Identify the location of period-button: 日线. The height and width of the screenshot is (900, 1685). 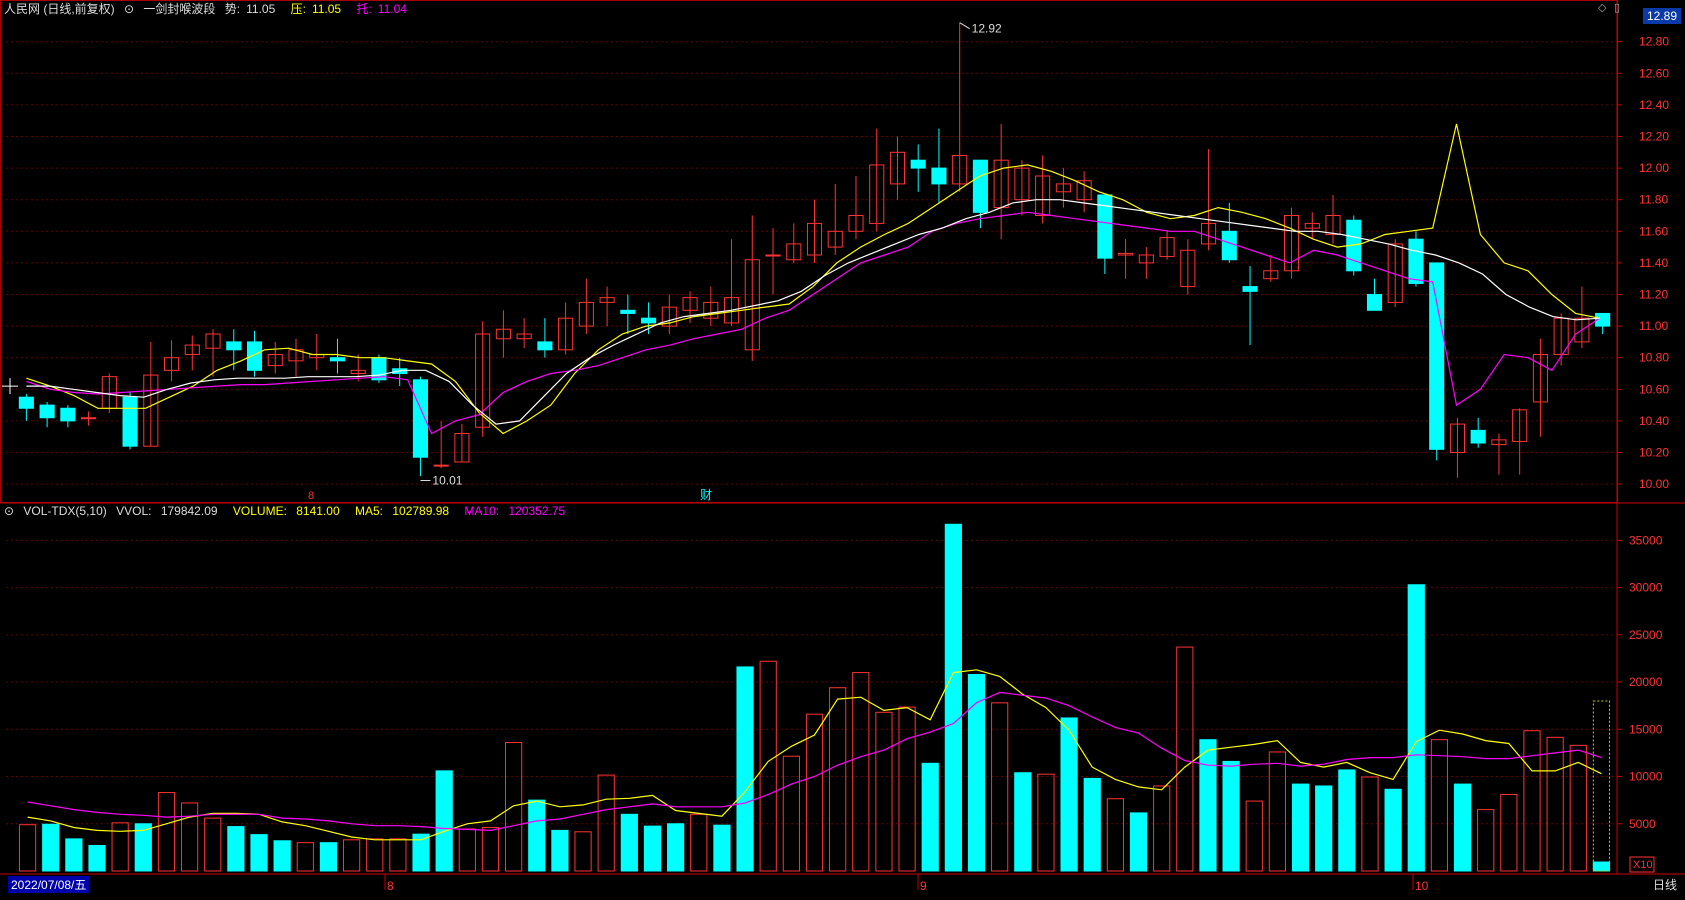
(1664, 885).